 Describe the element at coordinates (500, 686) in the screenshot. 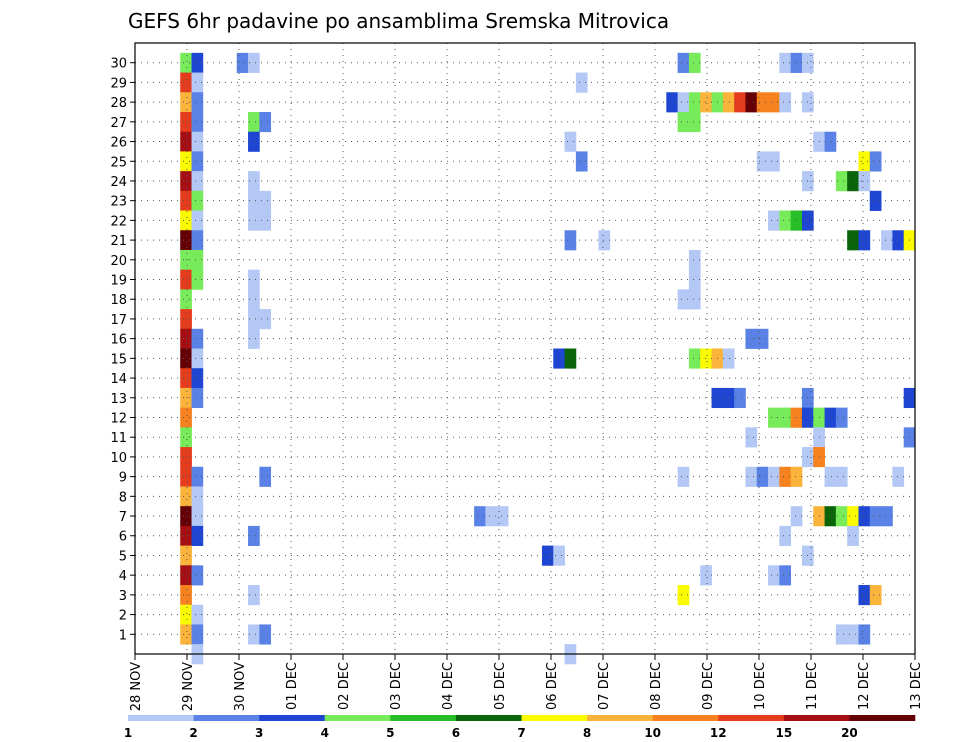

I see `x-tick-label: 05 DEC` at that location.